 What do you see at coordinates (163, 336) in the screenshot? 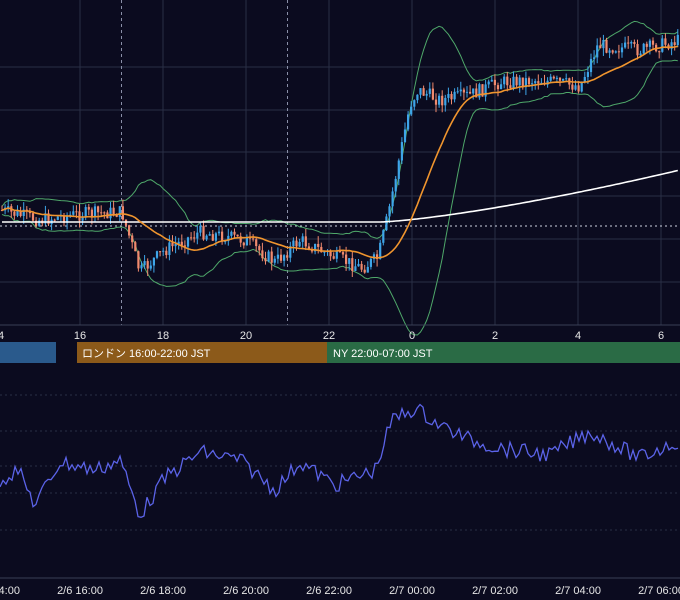
I see `price-x-tick: 18` at bounding box center [163, 336].